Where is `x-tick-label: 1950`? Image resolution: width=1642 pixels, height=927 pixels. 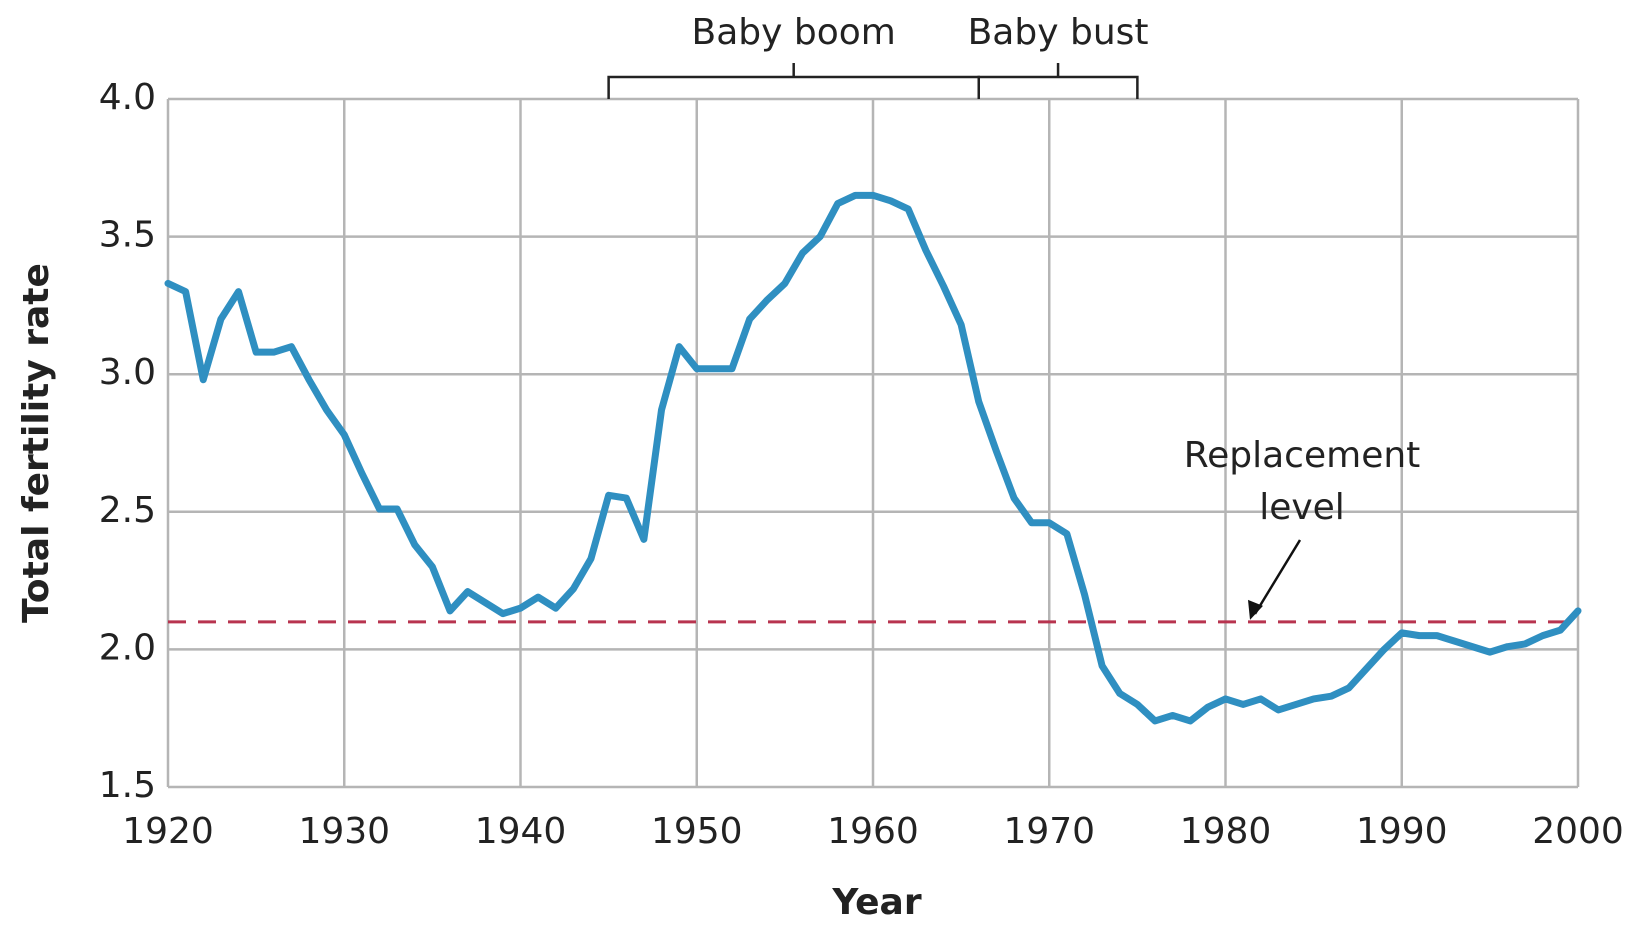 x-tick-label: 1950 is located at coordinates (697, 831).